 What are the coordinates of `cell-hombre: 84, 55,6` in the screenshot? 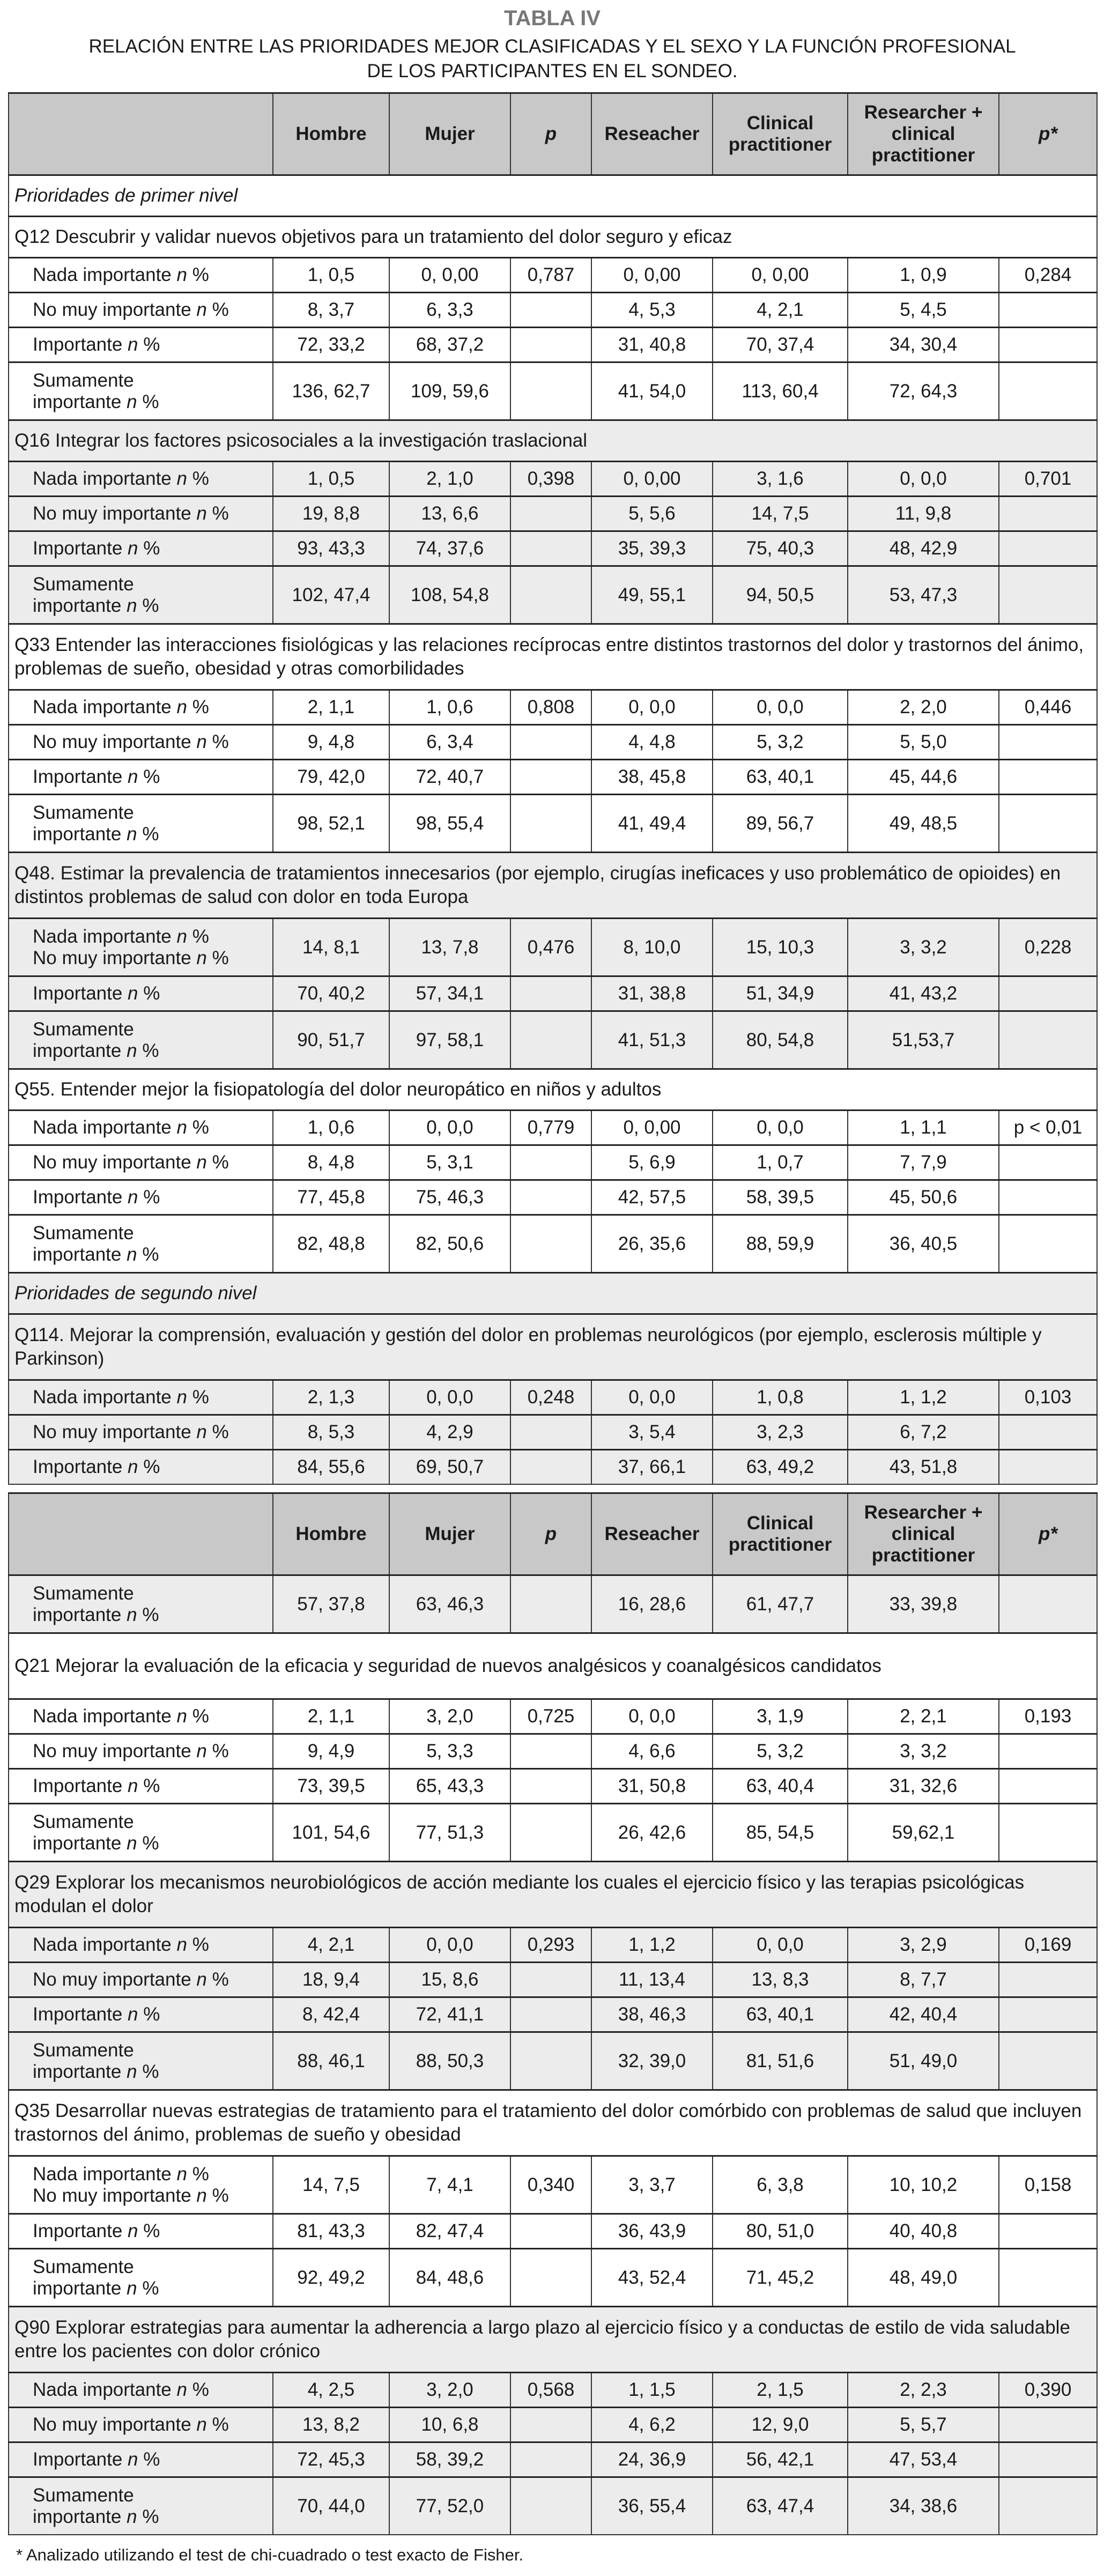 It's located at (331, 1467).